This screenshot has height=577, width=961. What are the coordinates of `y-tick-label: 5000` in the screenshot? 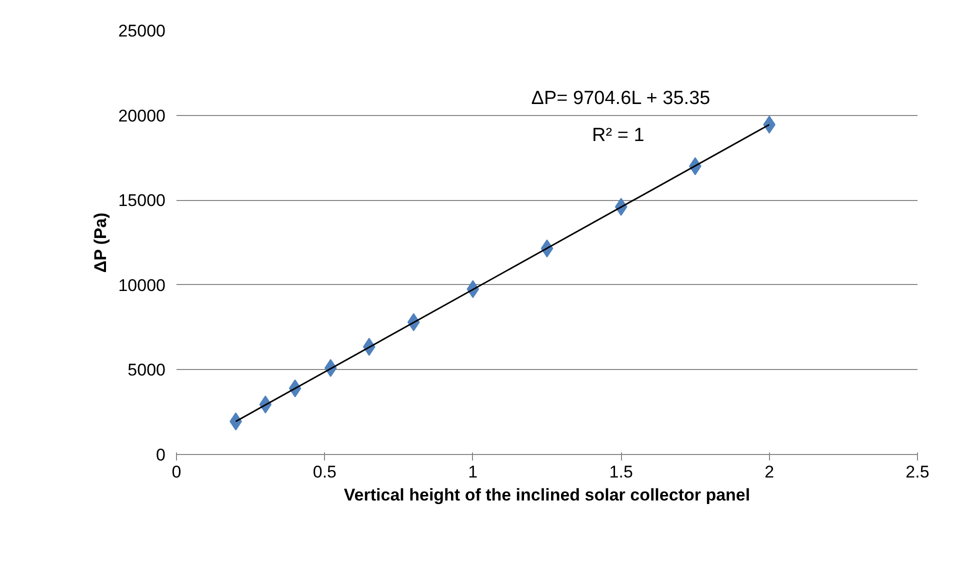 It's located at (147, 370).